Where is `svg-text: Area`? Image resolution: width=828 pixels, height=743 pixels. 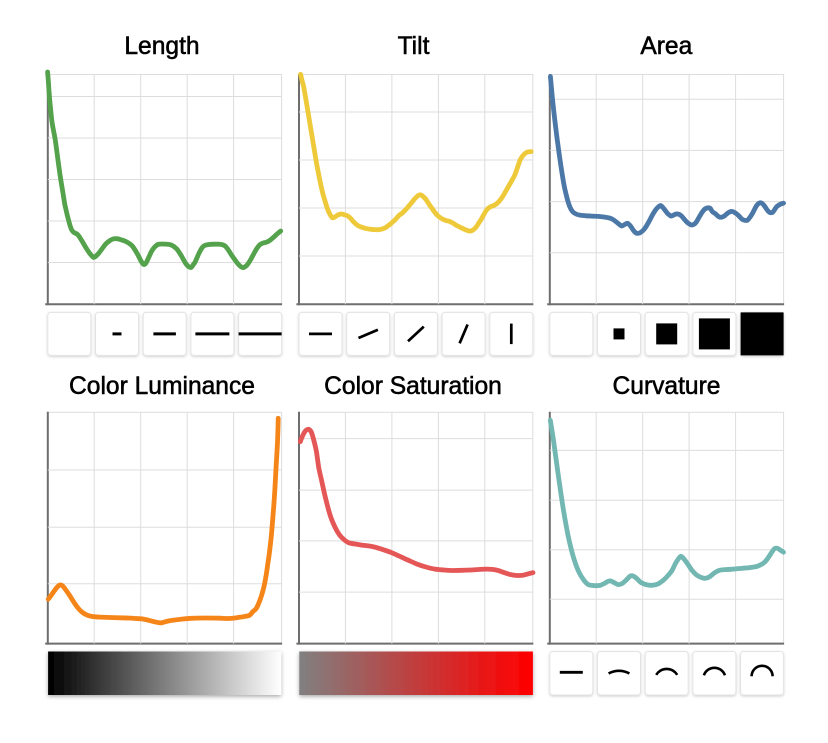
svg-text: Area is located at coordinates (666, 46).